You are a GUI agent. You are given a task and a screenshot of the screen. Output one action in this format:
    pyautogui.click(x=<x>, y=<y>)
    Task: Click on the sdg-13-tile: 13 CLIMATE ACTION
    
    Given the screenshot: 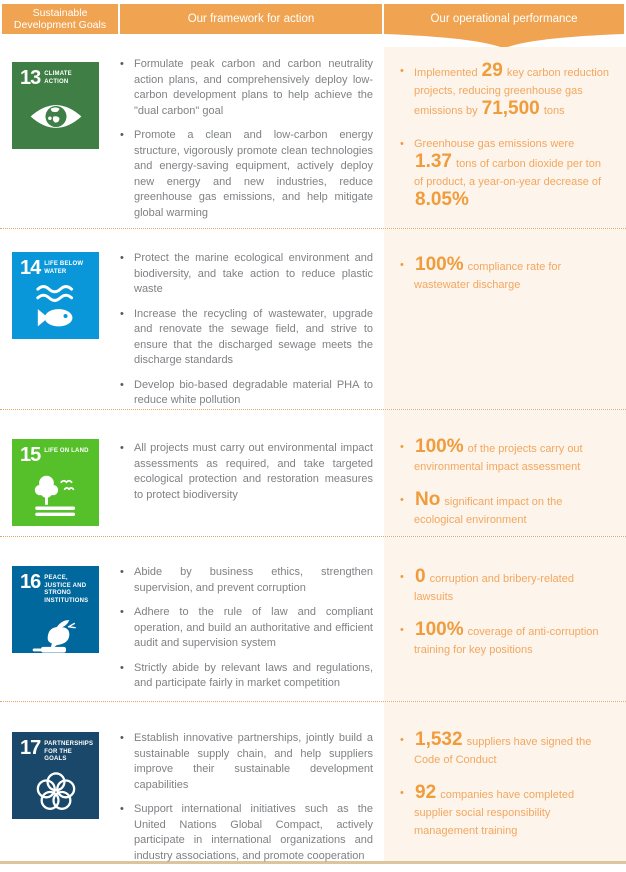 What is the action you would take?
    pyautogui.click(x=55, y=105)
    